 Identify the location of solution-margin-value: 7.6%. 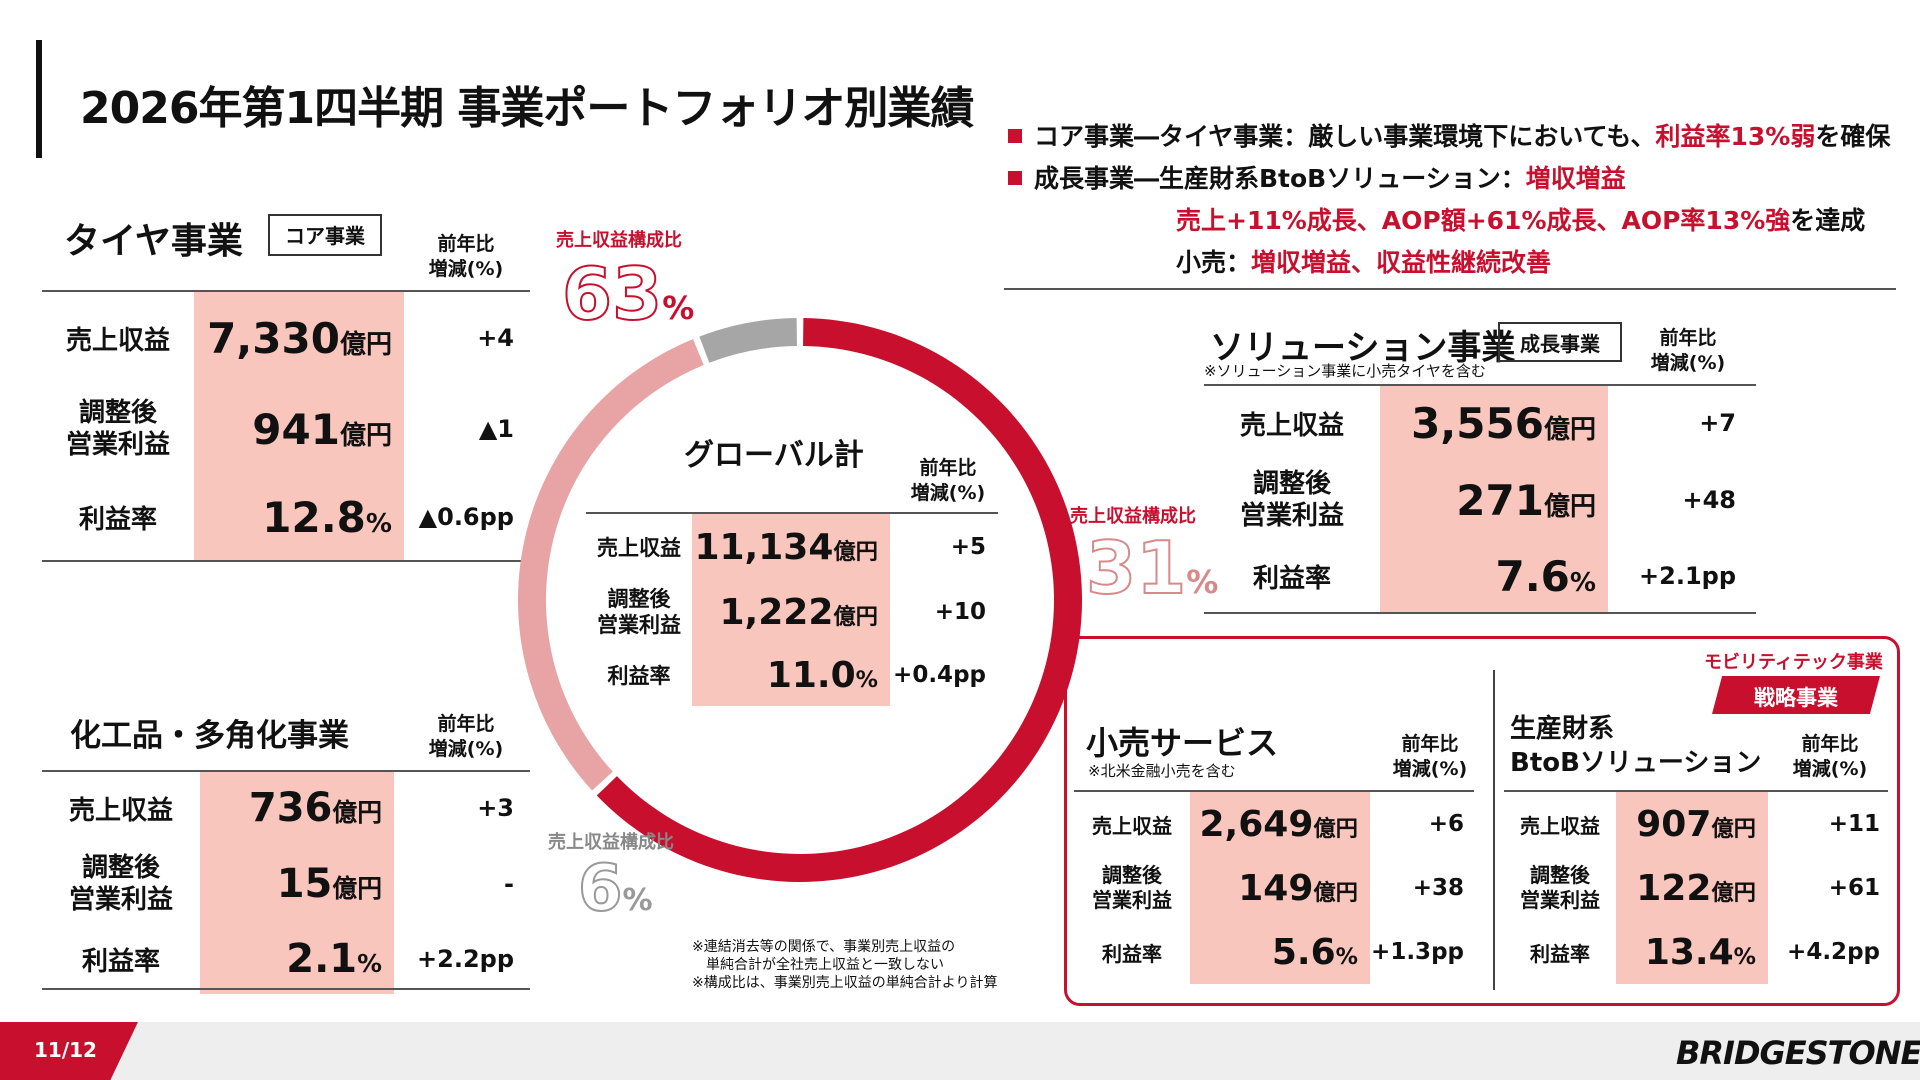
(1494, 576).